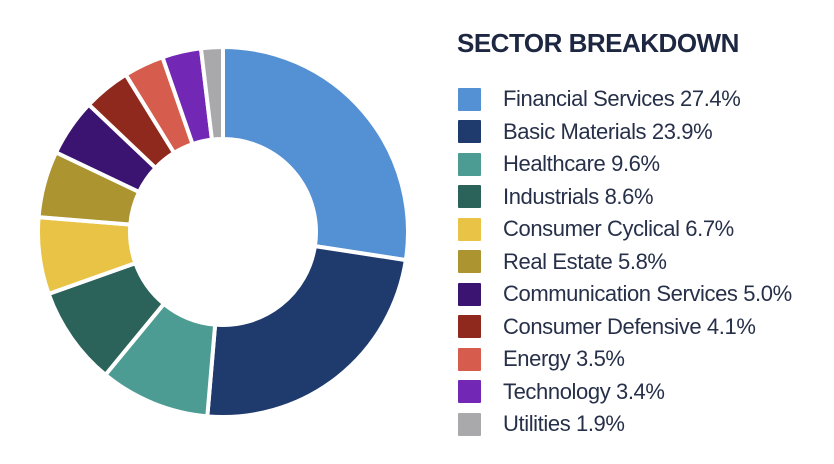 The height and width of the screenshot is (464, 834). Describe the element at coordinates (629, 326) in the screenshot. I see `legend-label-consumer-defensive: Consumer Defensive 4.1%` at that location.